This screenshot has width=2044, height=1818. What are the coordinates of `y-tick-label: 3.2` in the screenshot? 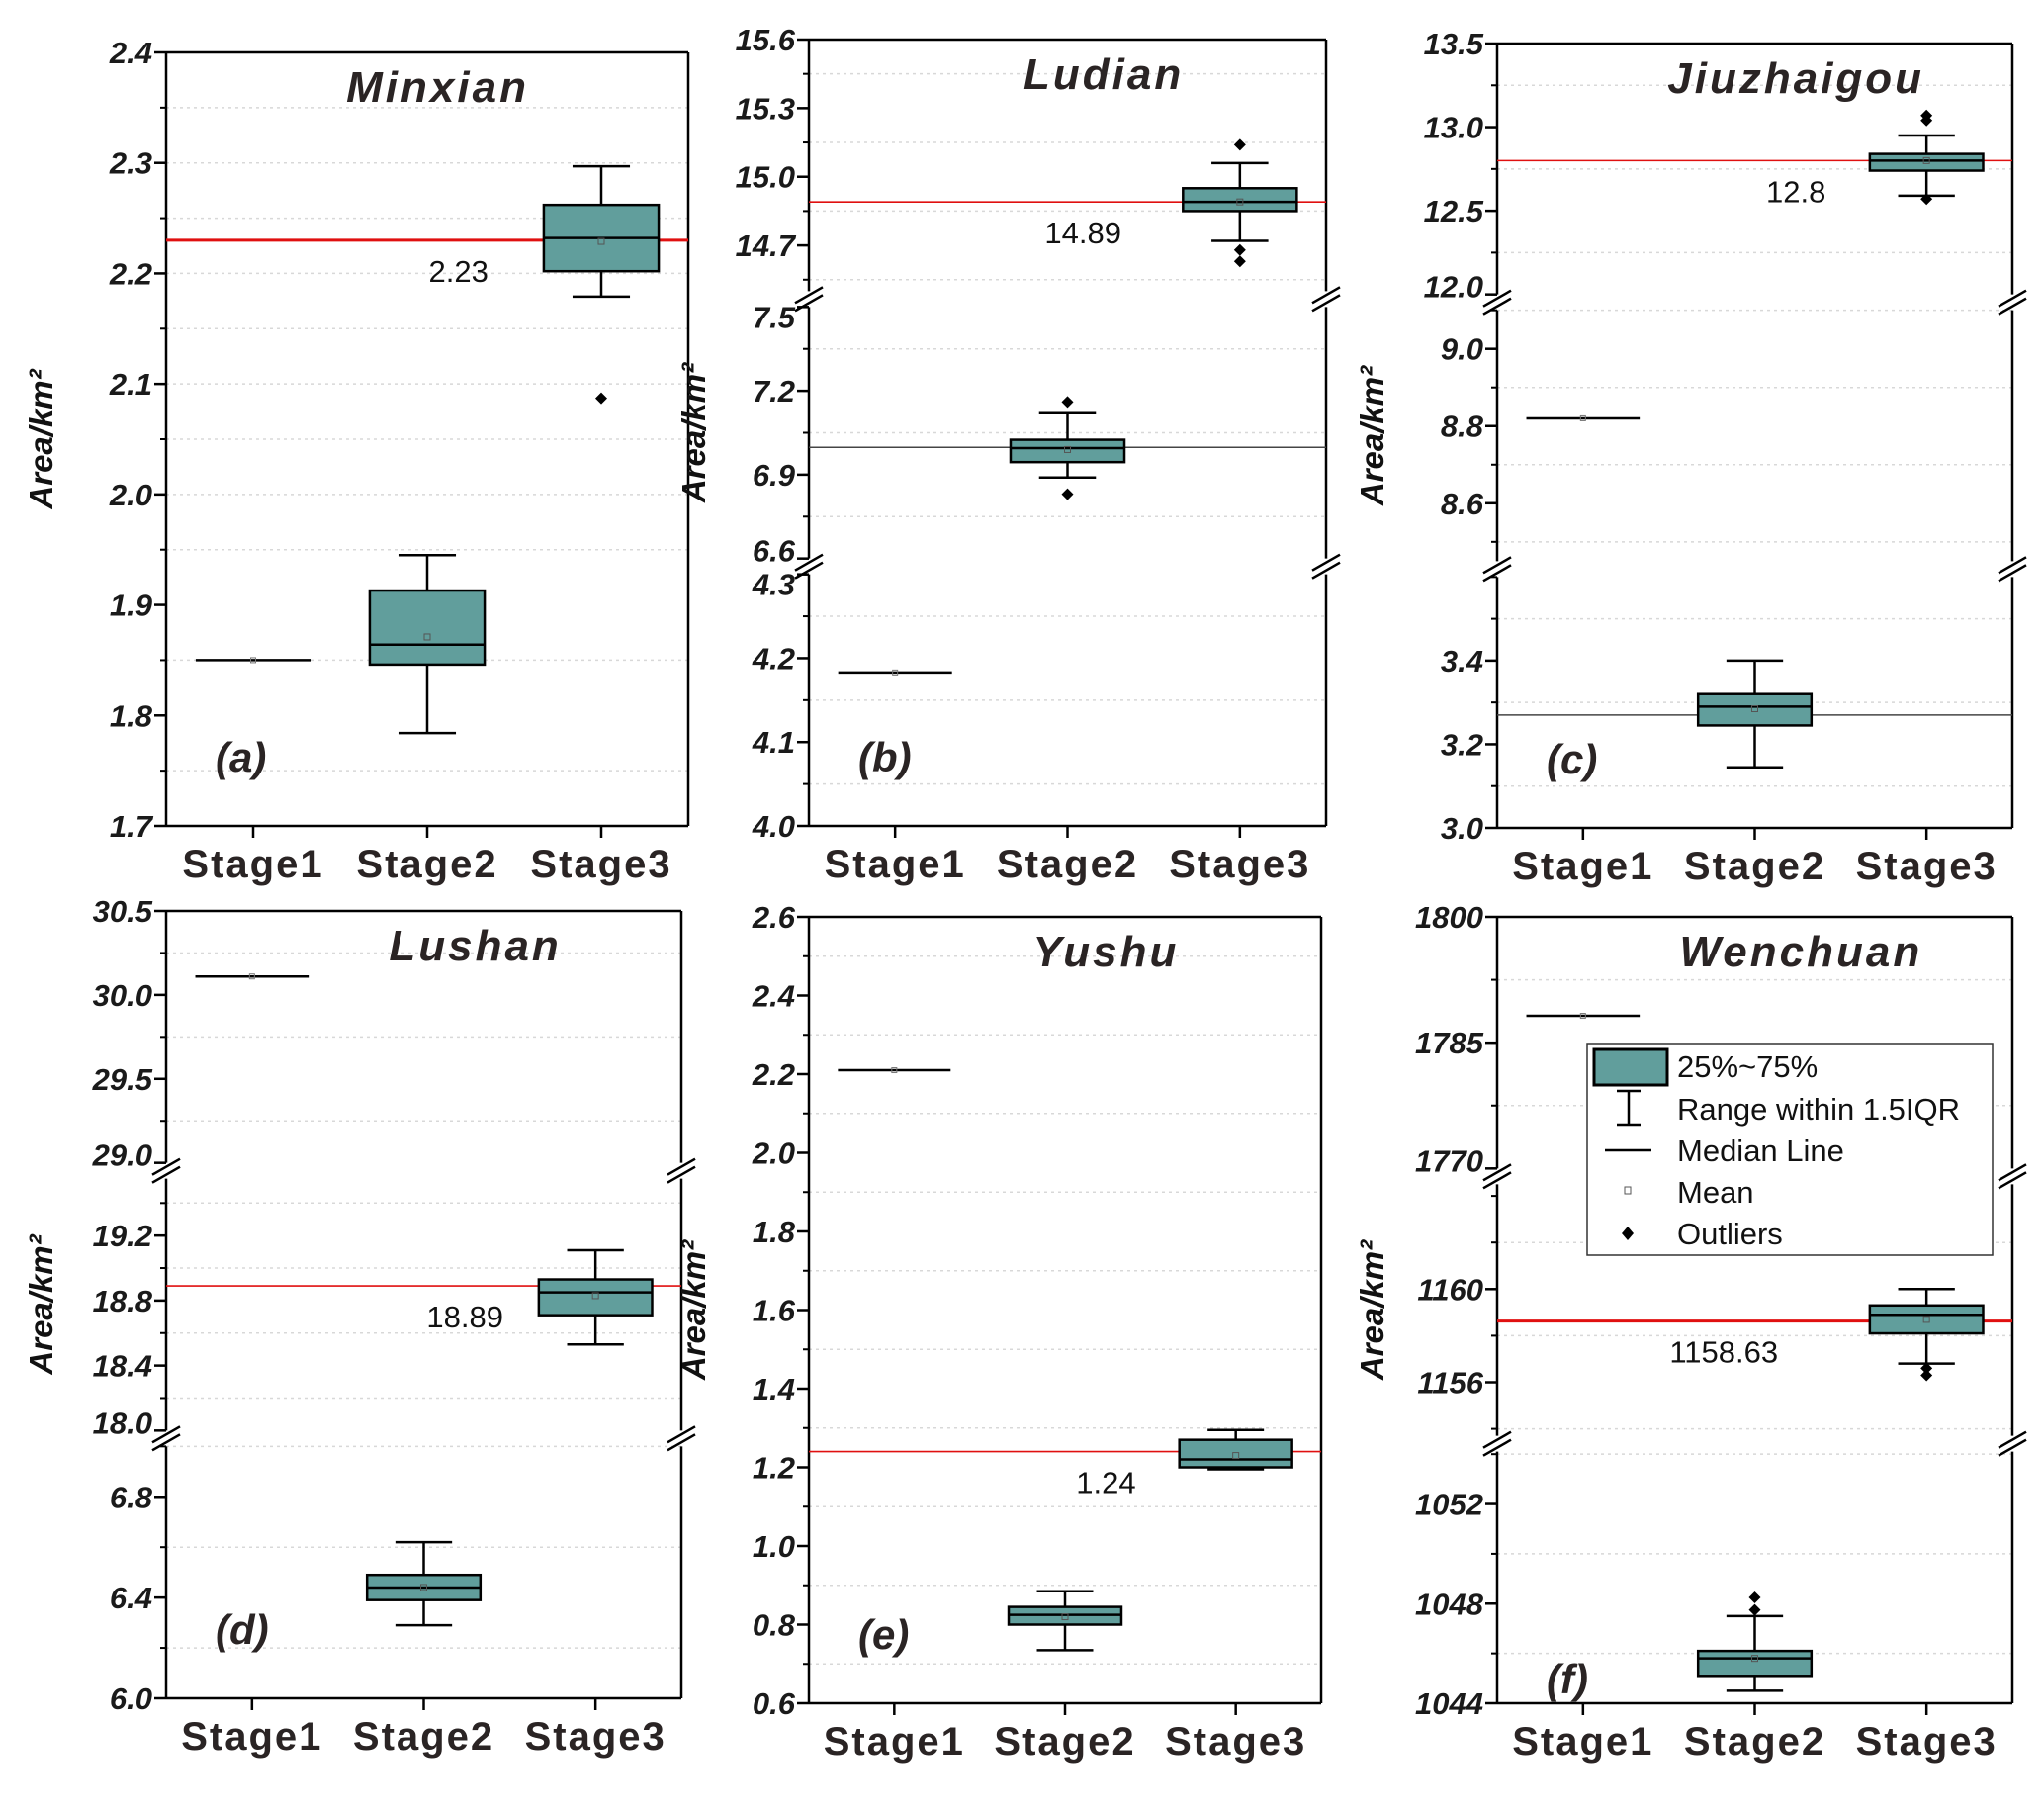 It's located at (1462, 744).